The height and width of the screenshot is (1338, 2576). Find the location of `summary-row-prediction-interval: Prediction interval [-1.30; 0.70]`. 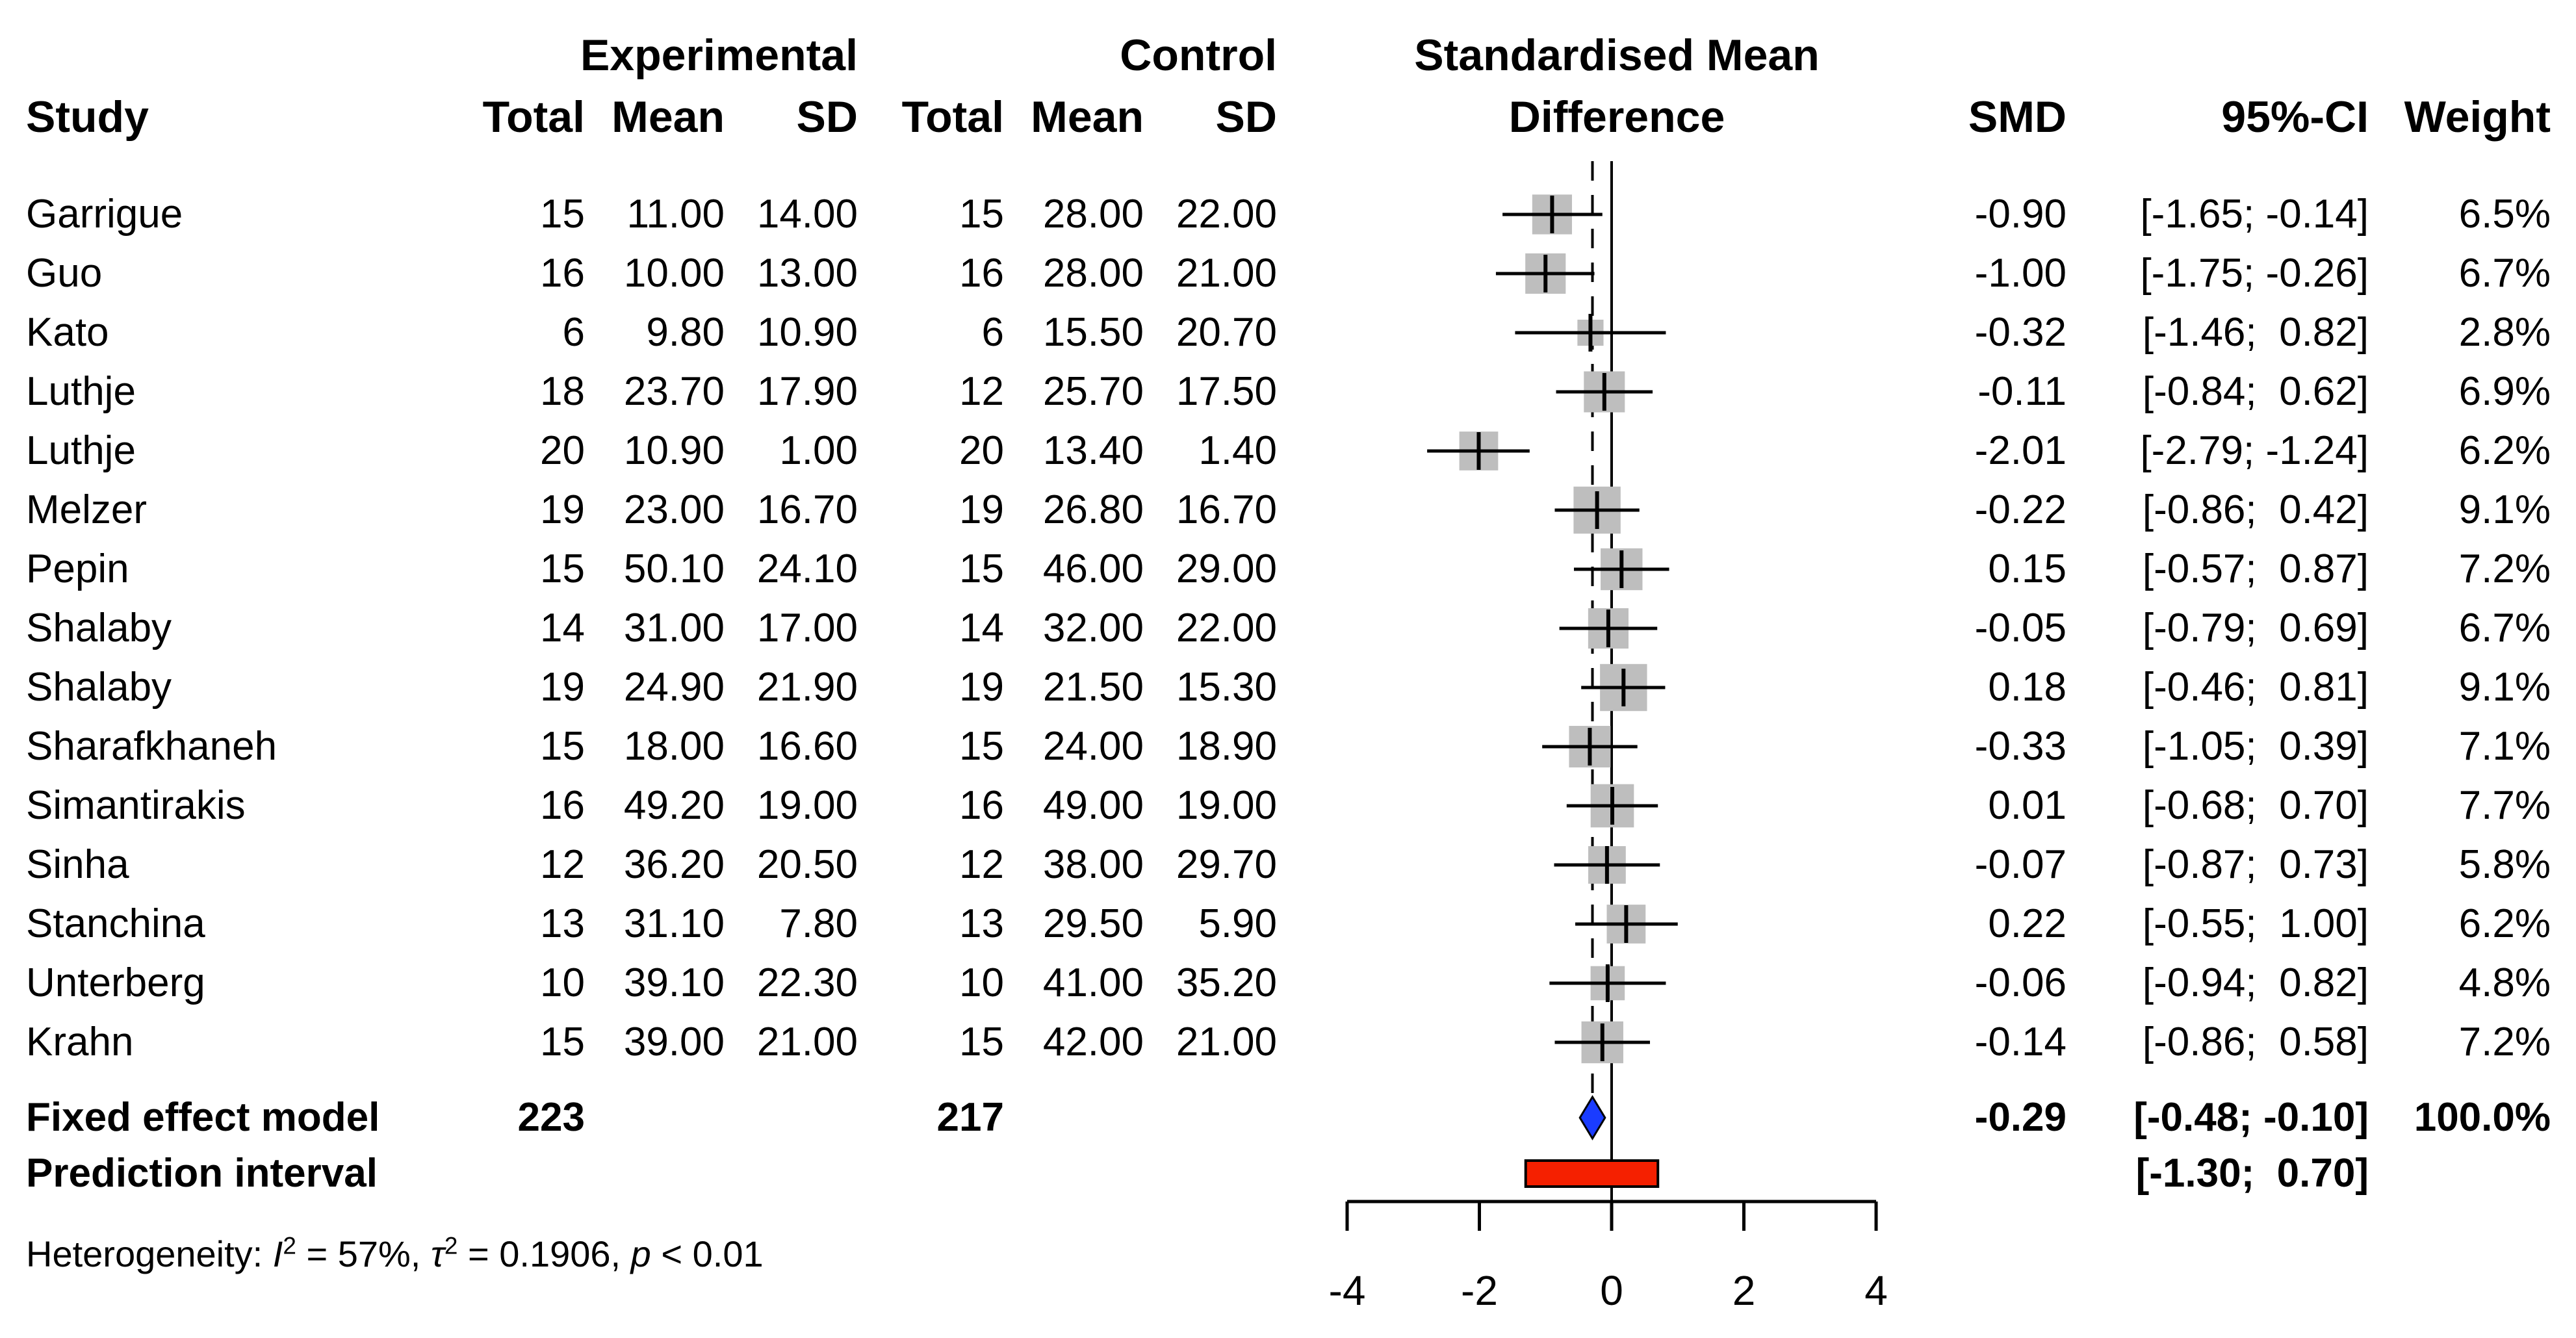

summary-row-prediction-interval: Prediction interval [-1.30; 0.70] is located at coordinates (1288, 1173).